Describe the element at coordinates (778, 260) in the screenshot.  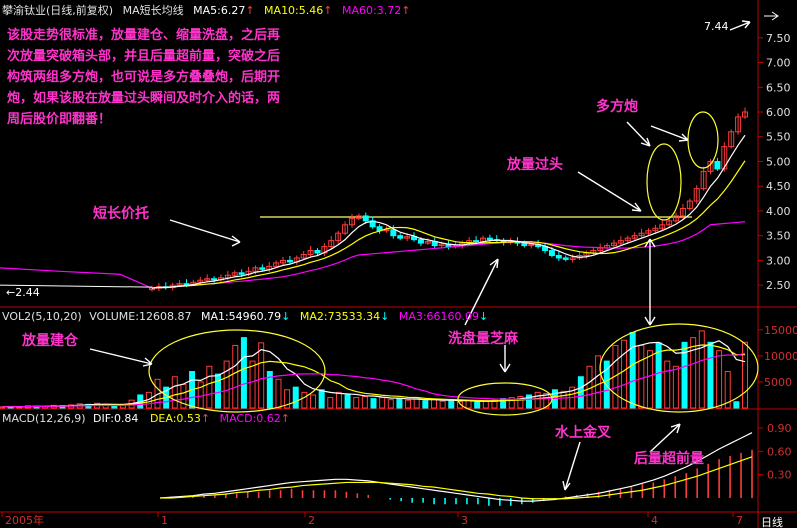
I see `price-tick-label: 3.00` at that location.